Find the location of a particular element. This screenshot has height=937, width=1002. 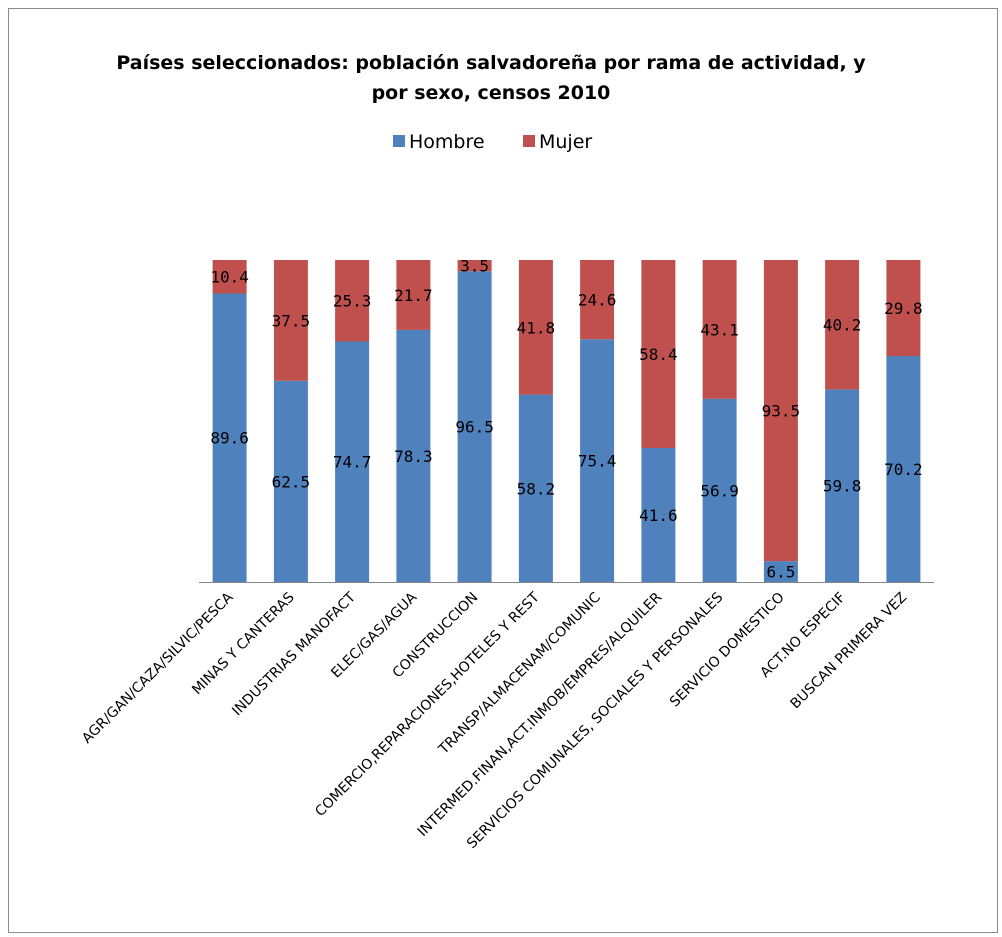

value-label-mujer-2: 37.5 is located at coordinates (291, 320).